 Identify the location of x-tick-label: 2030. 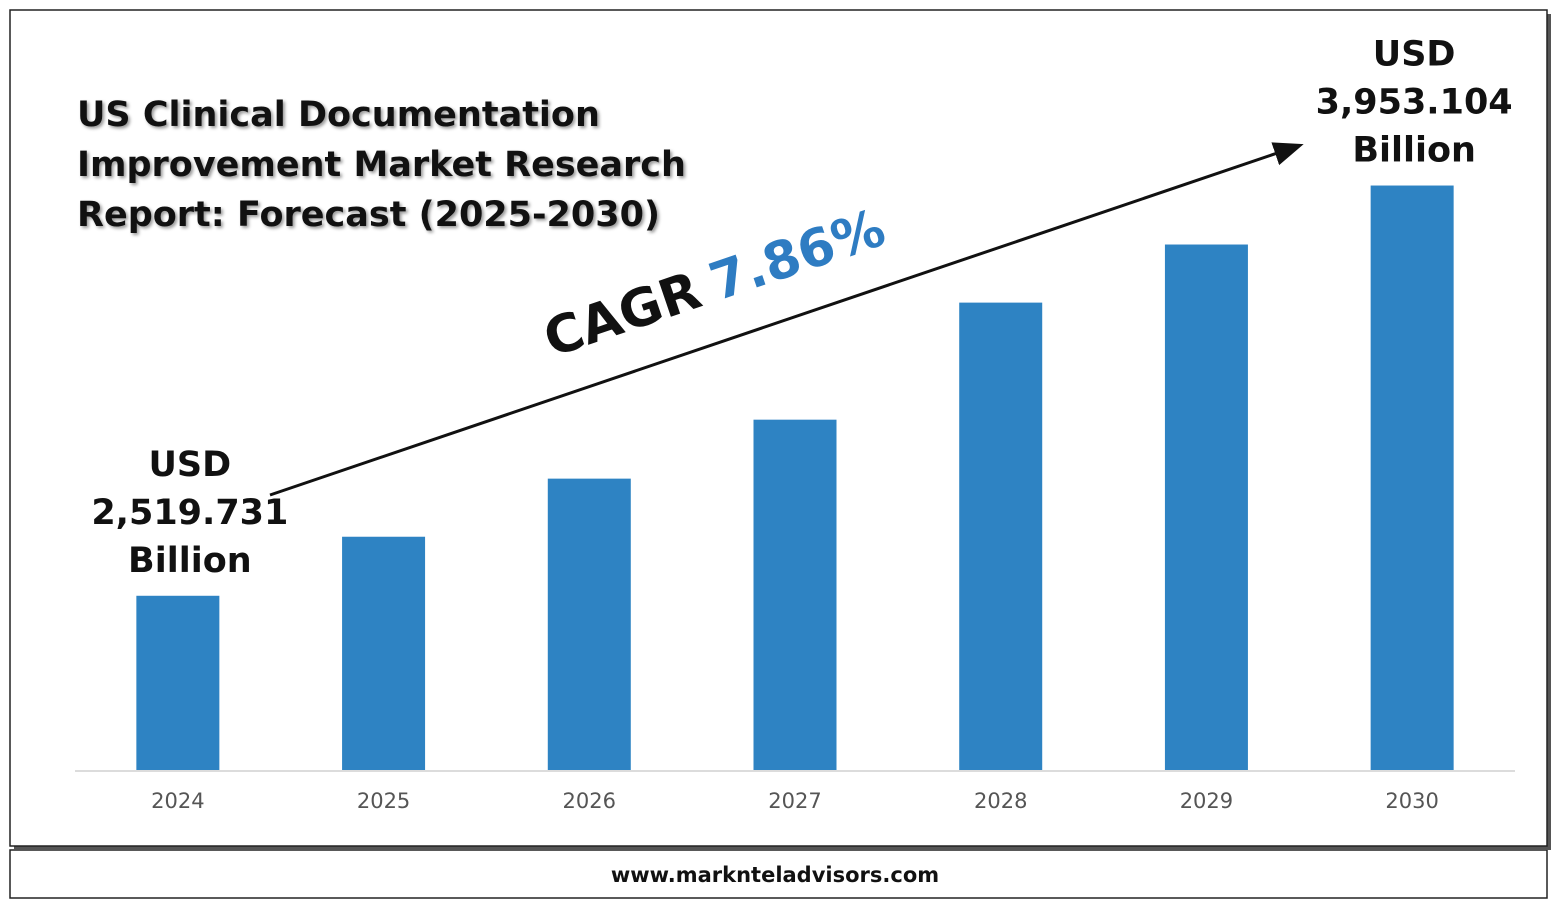
(1411, 801).